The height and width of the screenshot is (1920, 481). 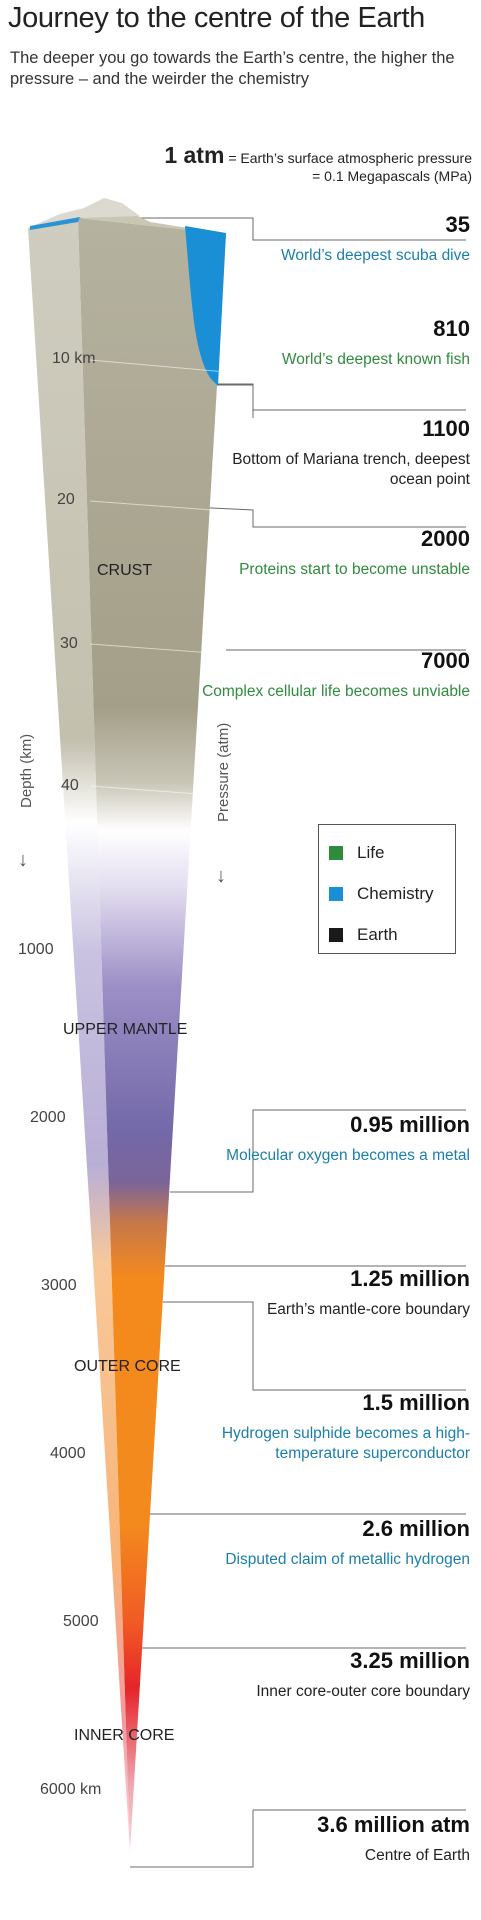 I want to click on depth-tick-label: 40, so click(x=70, y=785).